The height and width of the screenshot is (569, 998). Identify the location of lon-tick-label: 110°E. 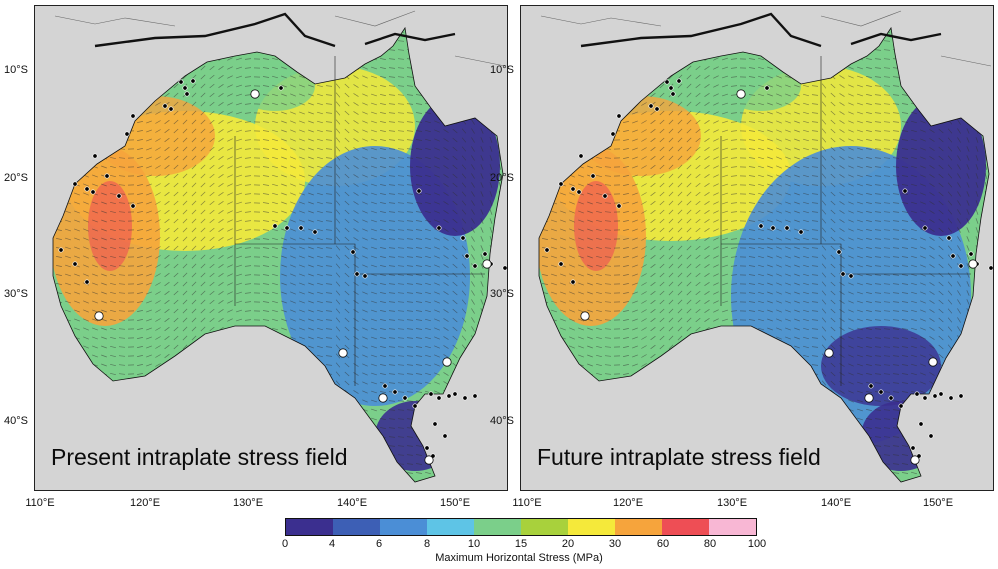
(40, 503).